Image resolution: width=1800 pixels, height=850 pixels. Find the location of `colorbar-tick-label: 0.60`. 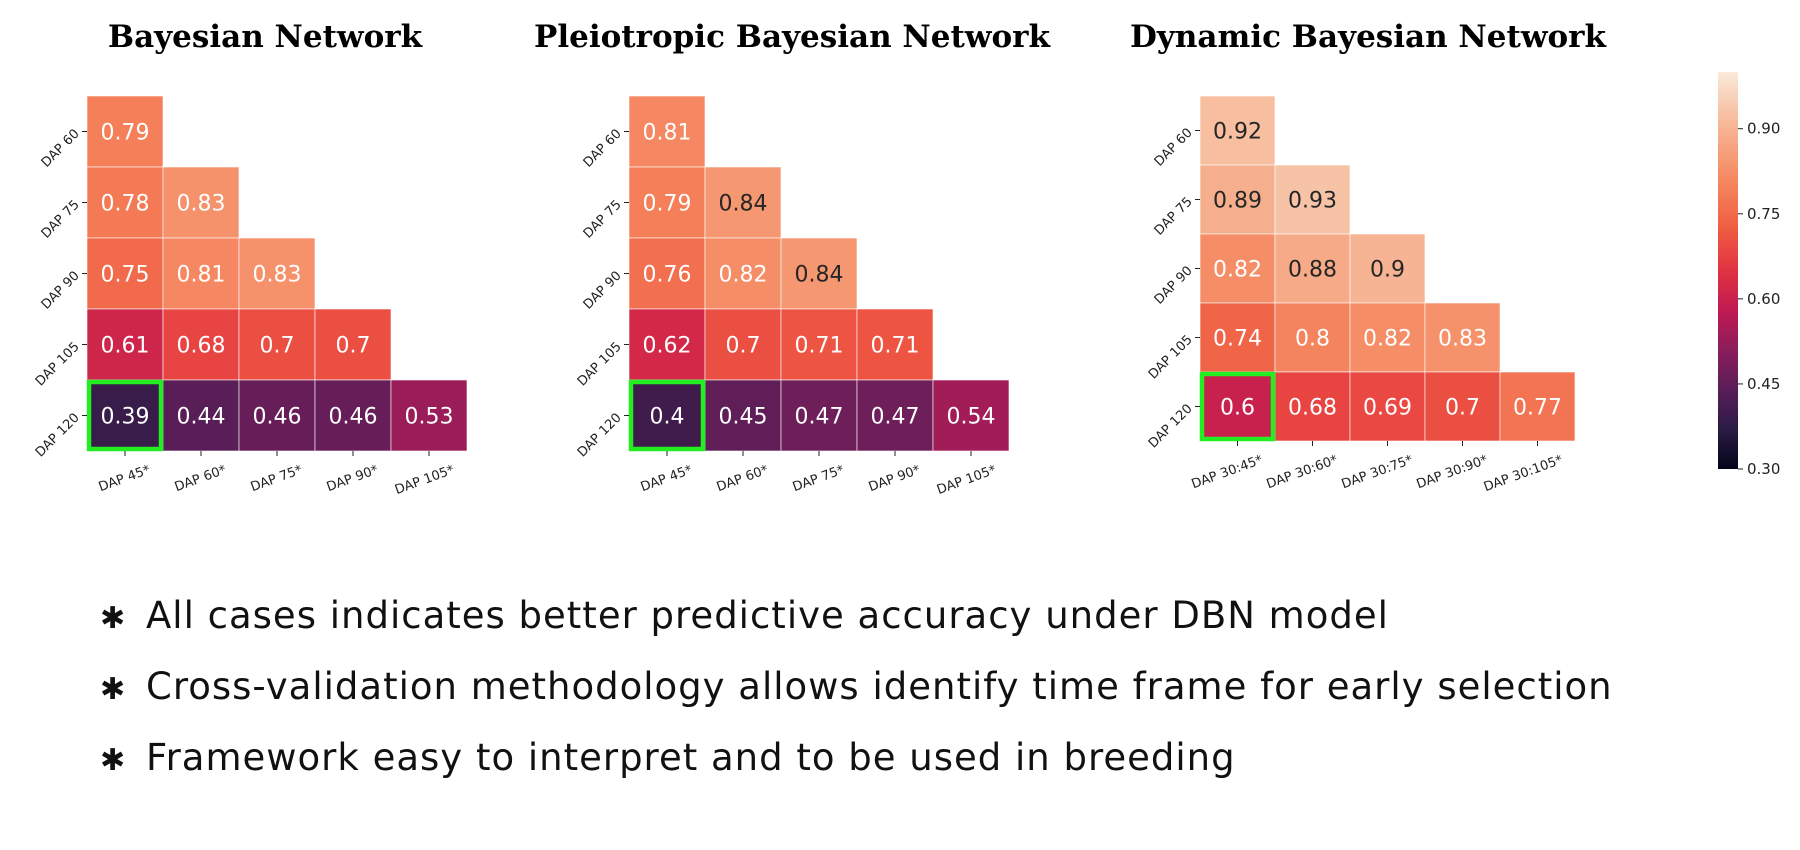

colorbar-tick-label: 0.60 is located at coordinates (1763, 299).